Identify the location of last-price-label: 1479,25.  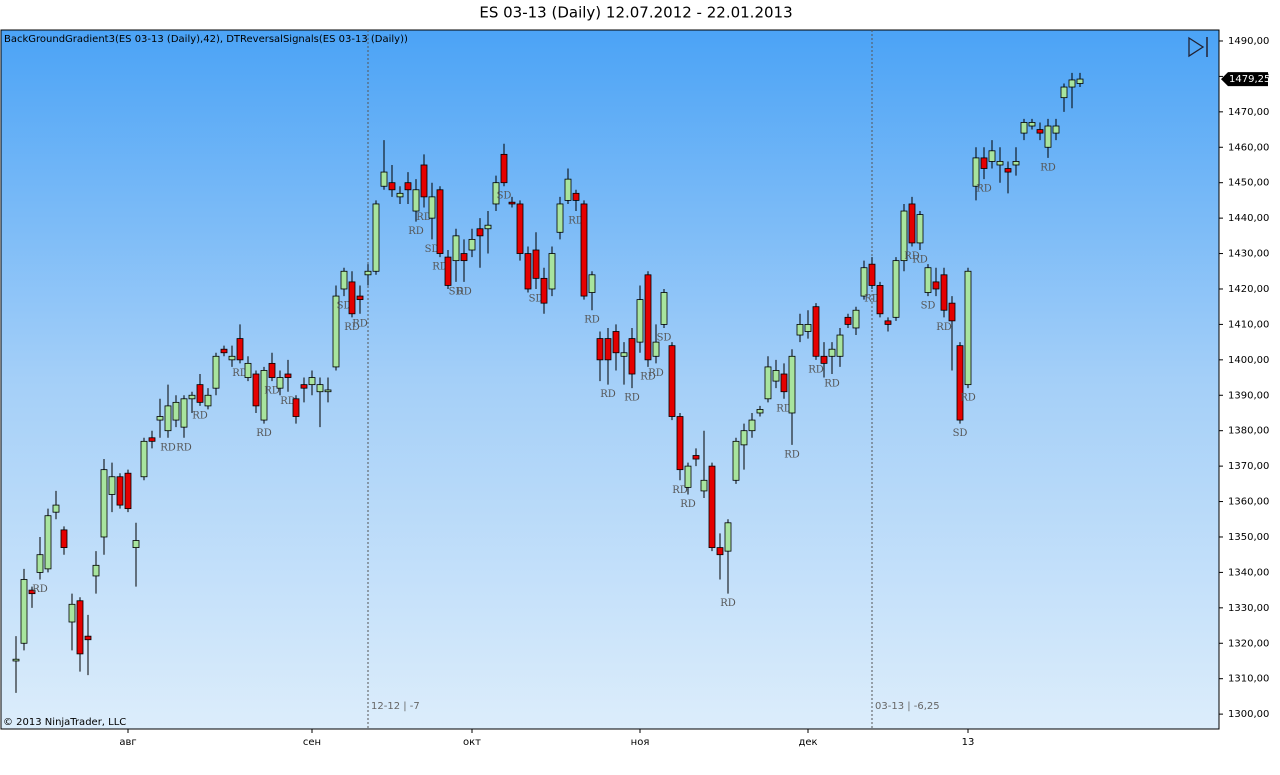
(1249, 79).